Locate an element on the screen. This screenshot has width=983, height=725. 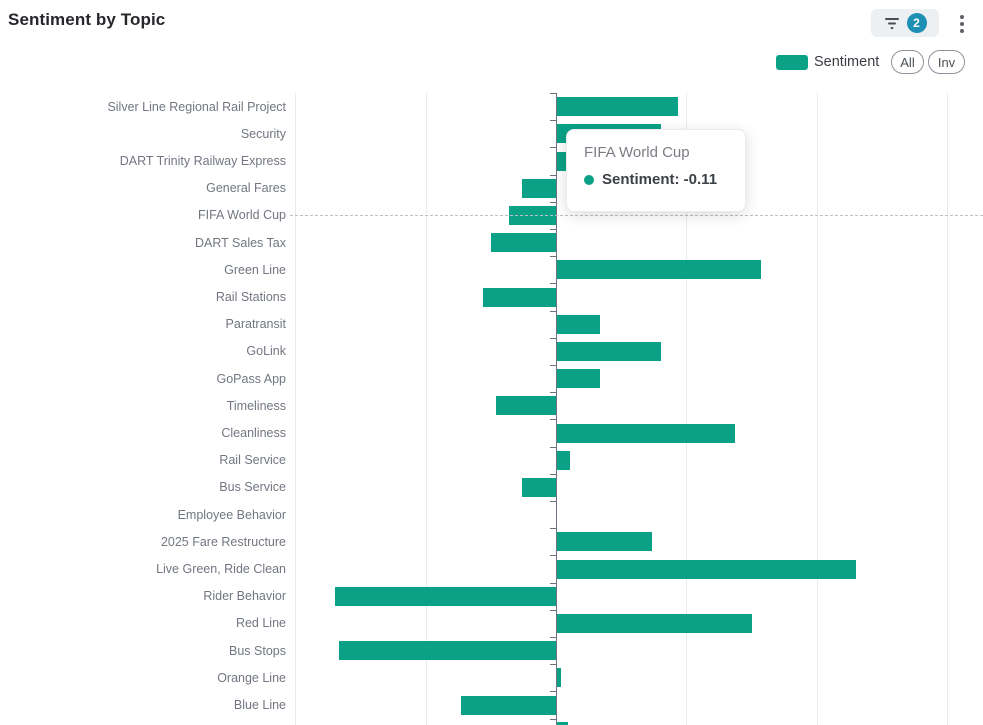
category-label: Timeliness is located at coordinates (256, 405).